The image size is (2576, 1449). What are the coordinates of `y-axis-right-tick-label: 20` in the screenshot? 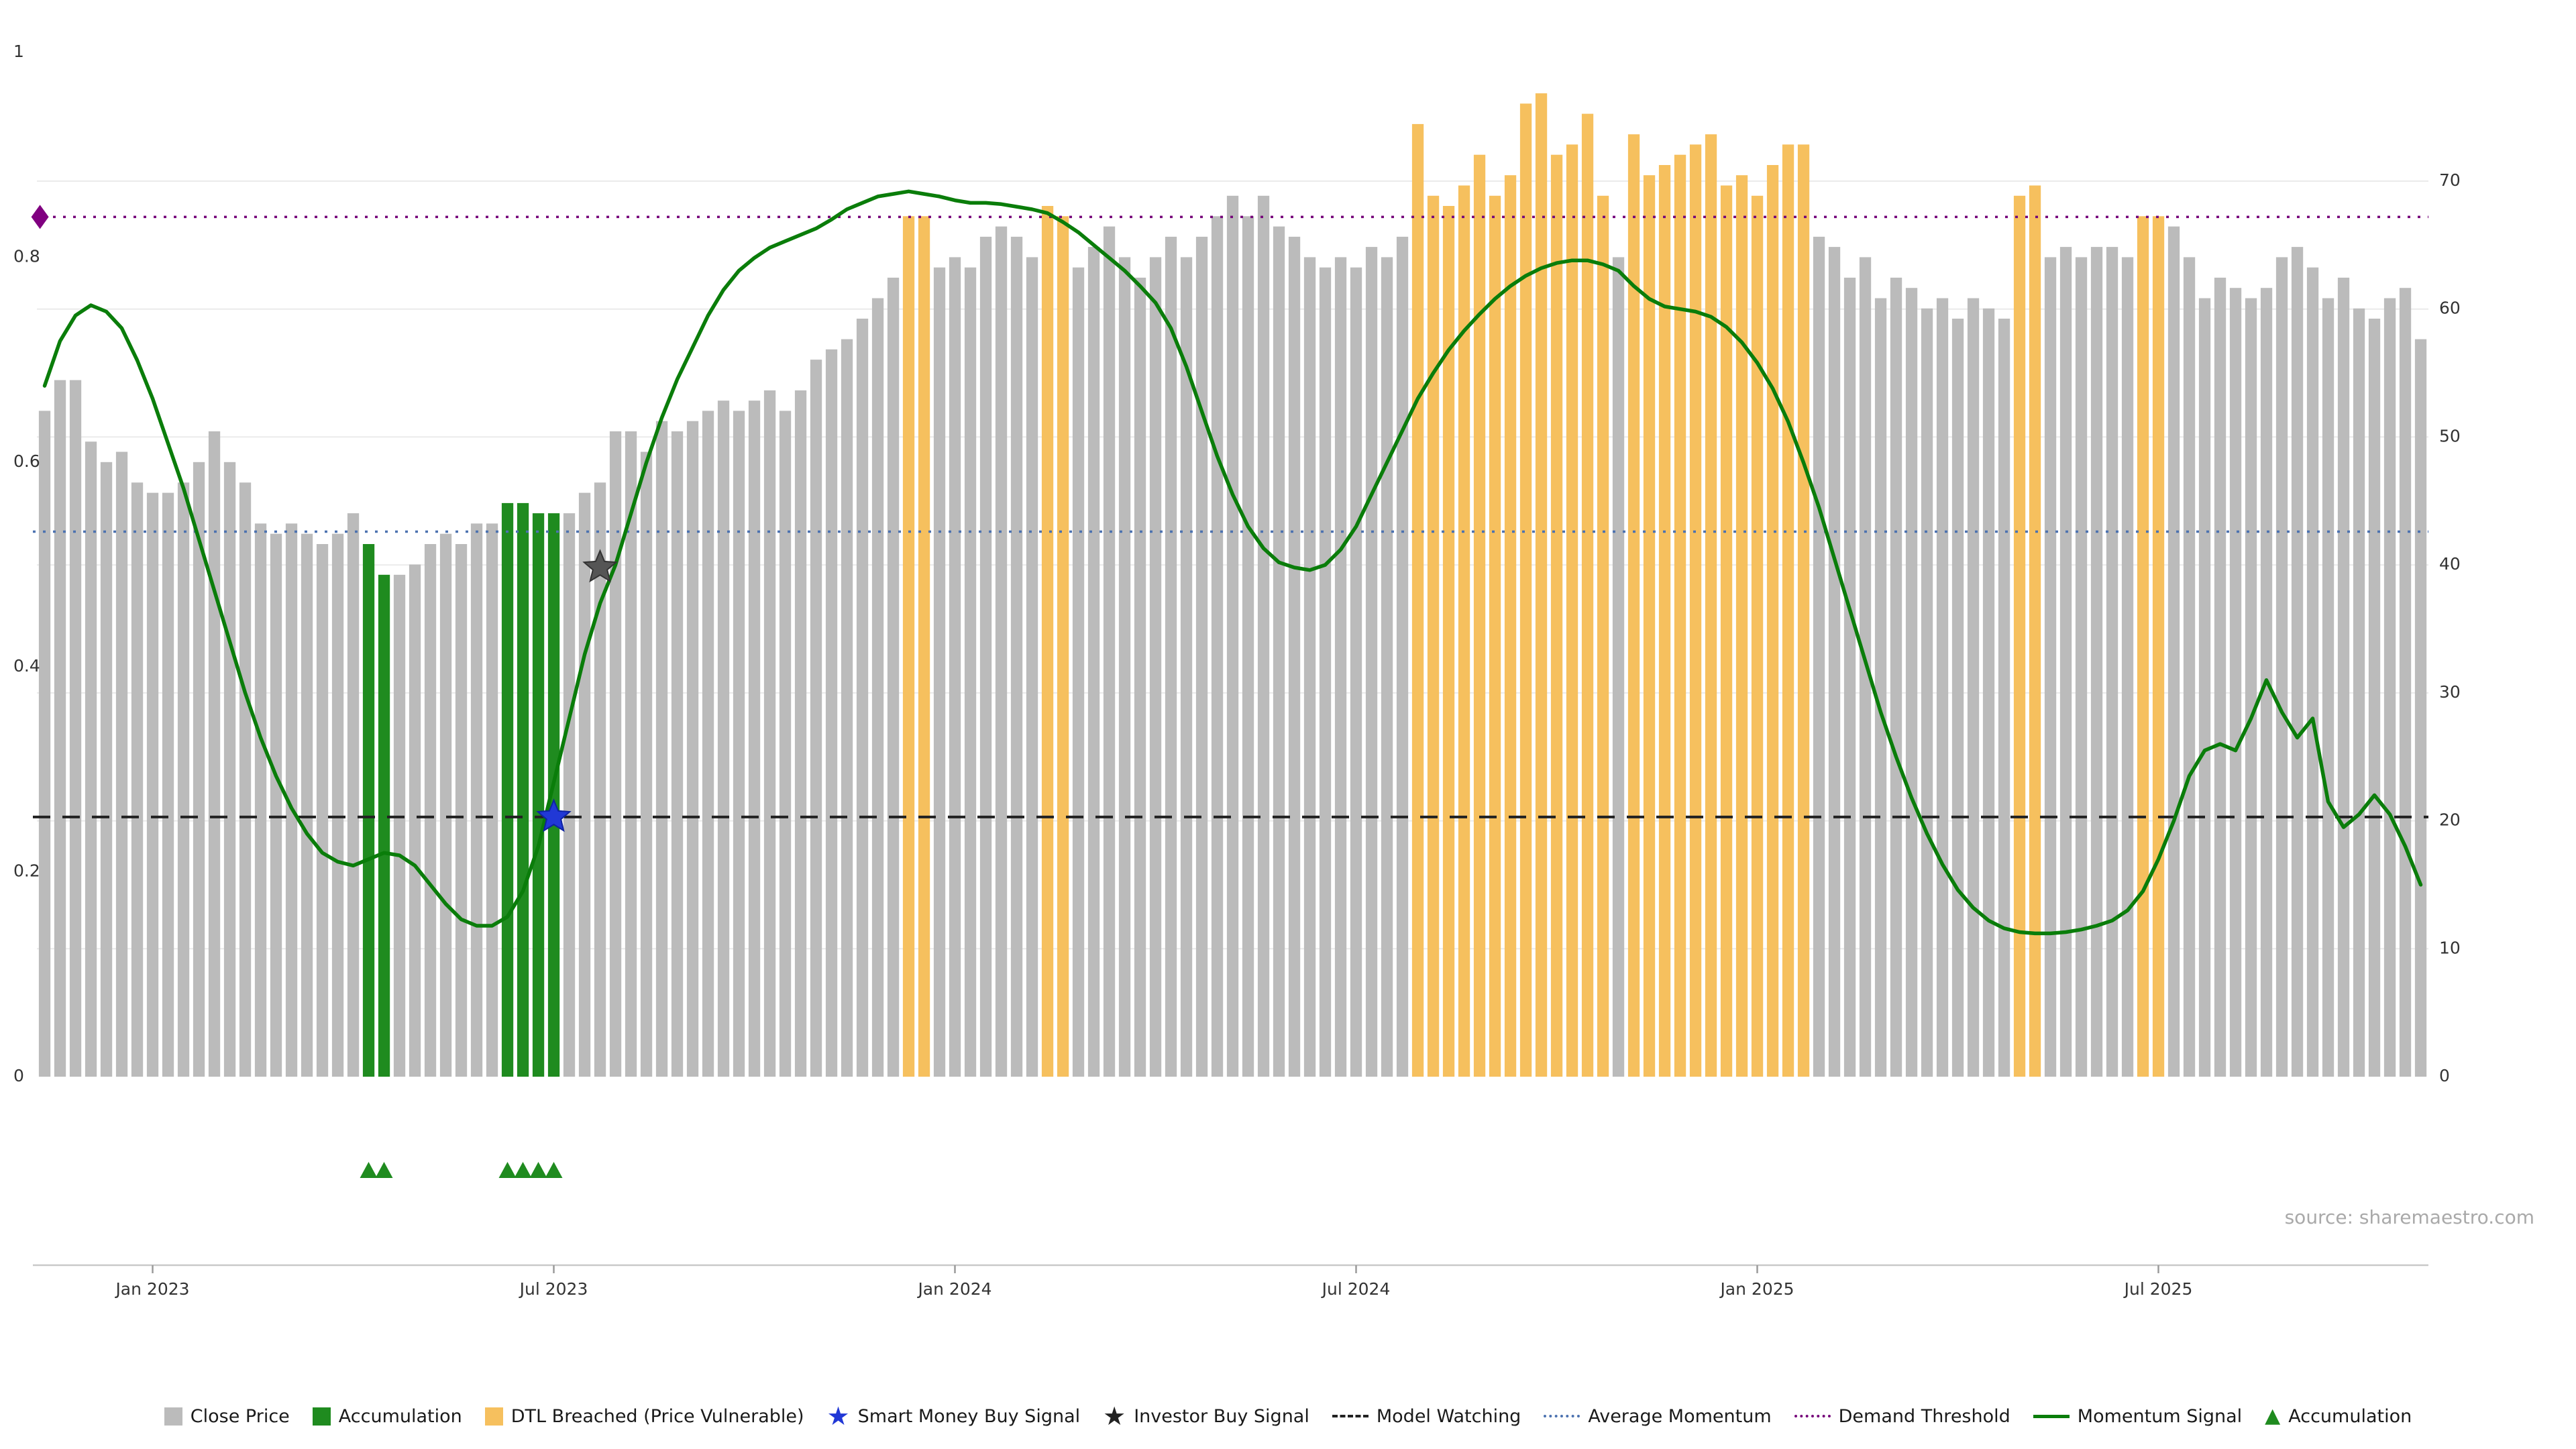 It's located at (2450, 820).